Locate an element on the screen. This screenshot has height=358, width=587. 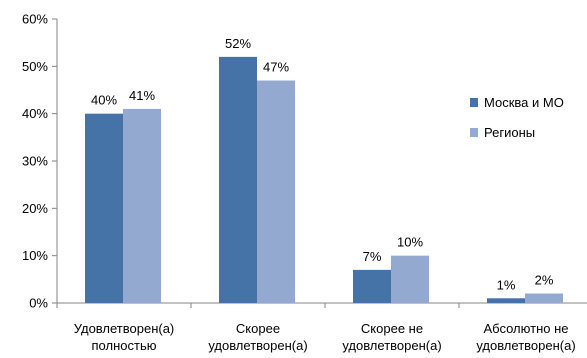
legend: Москва и МО Регионы is located at coordinates (517, 117).